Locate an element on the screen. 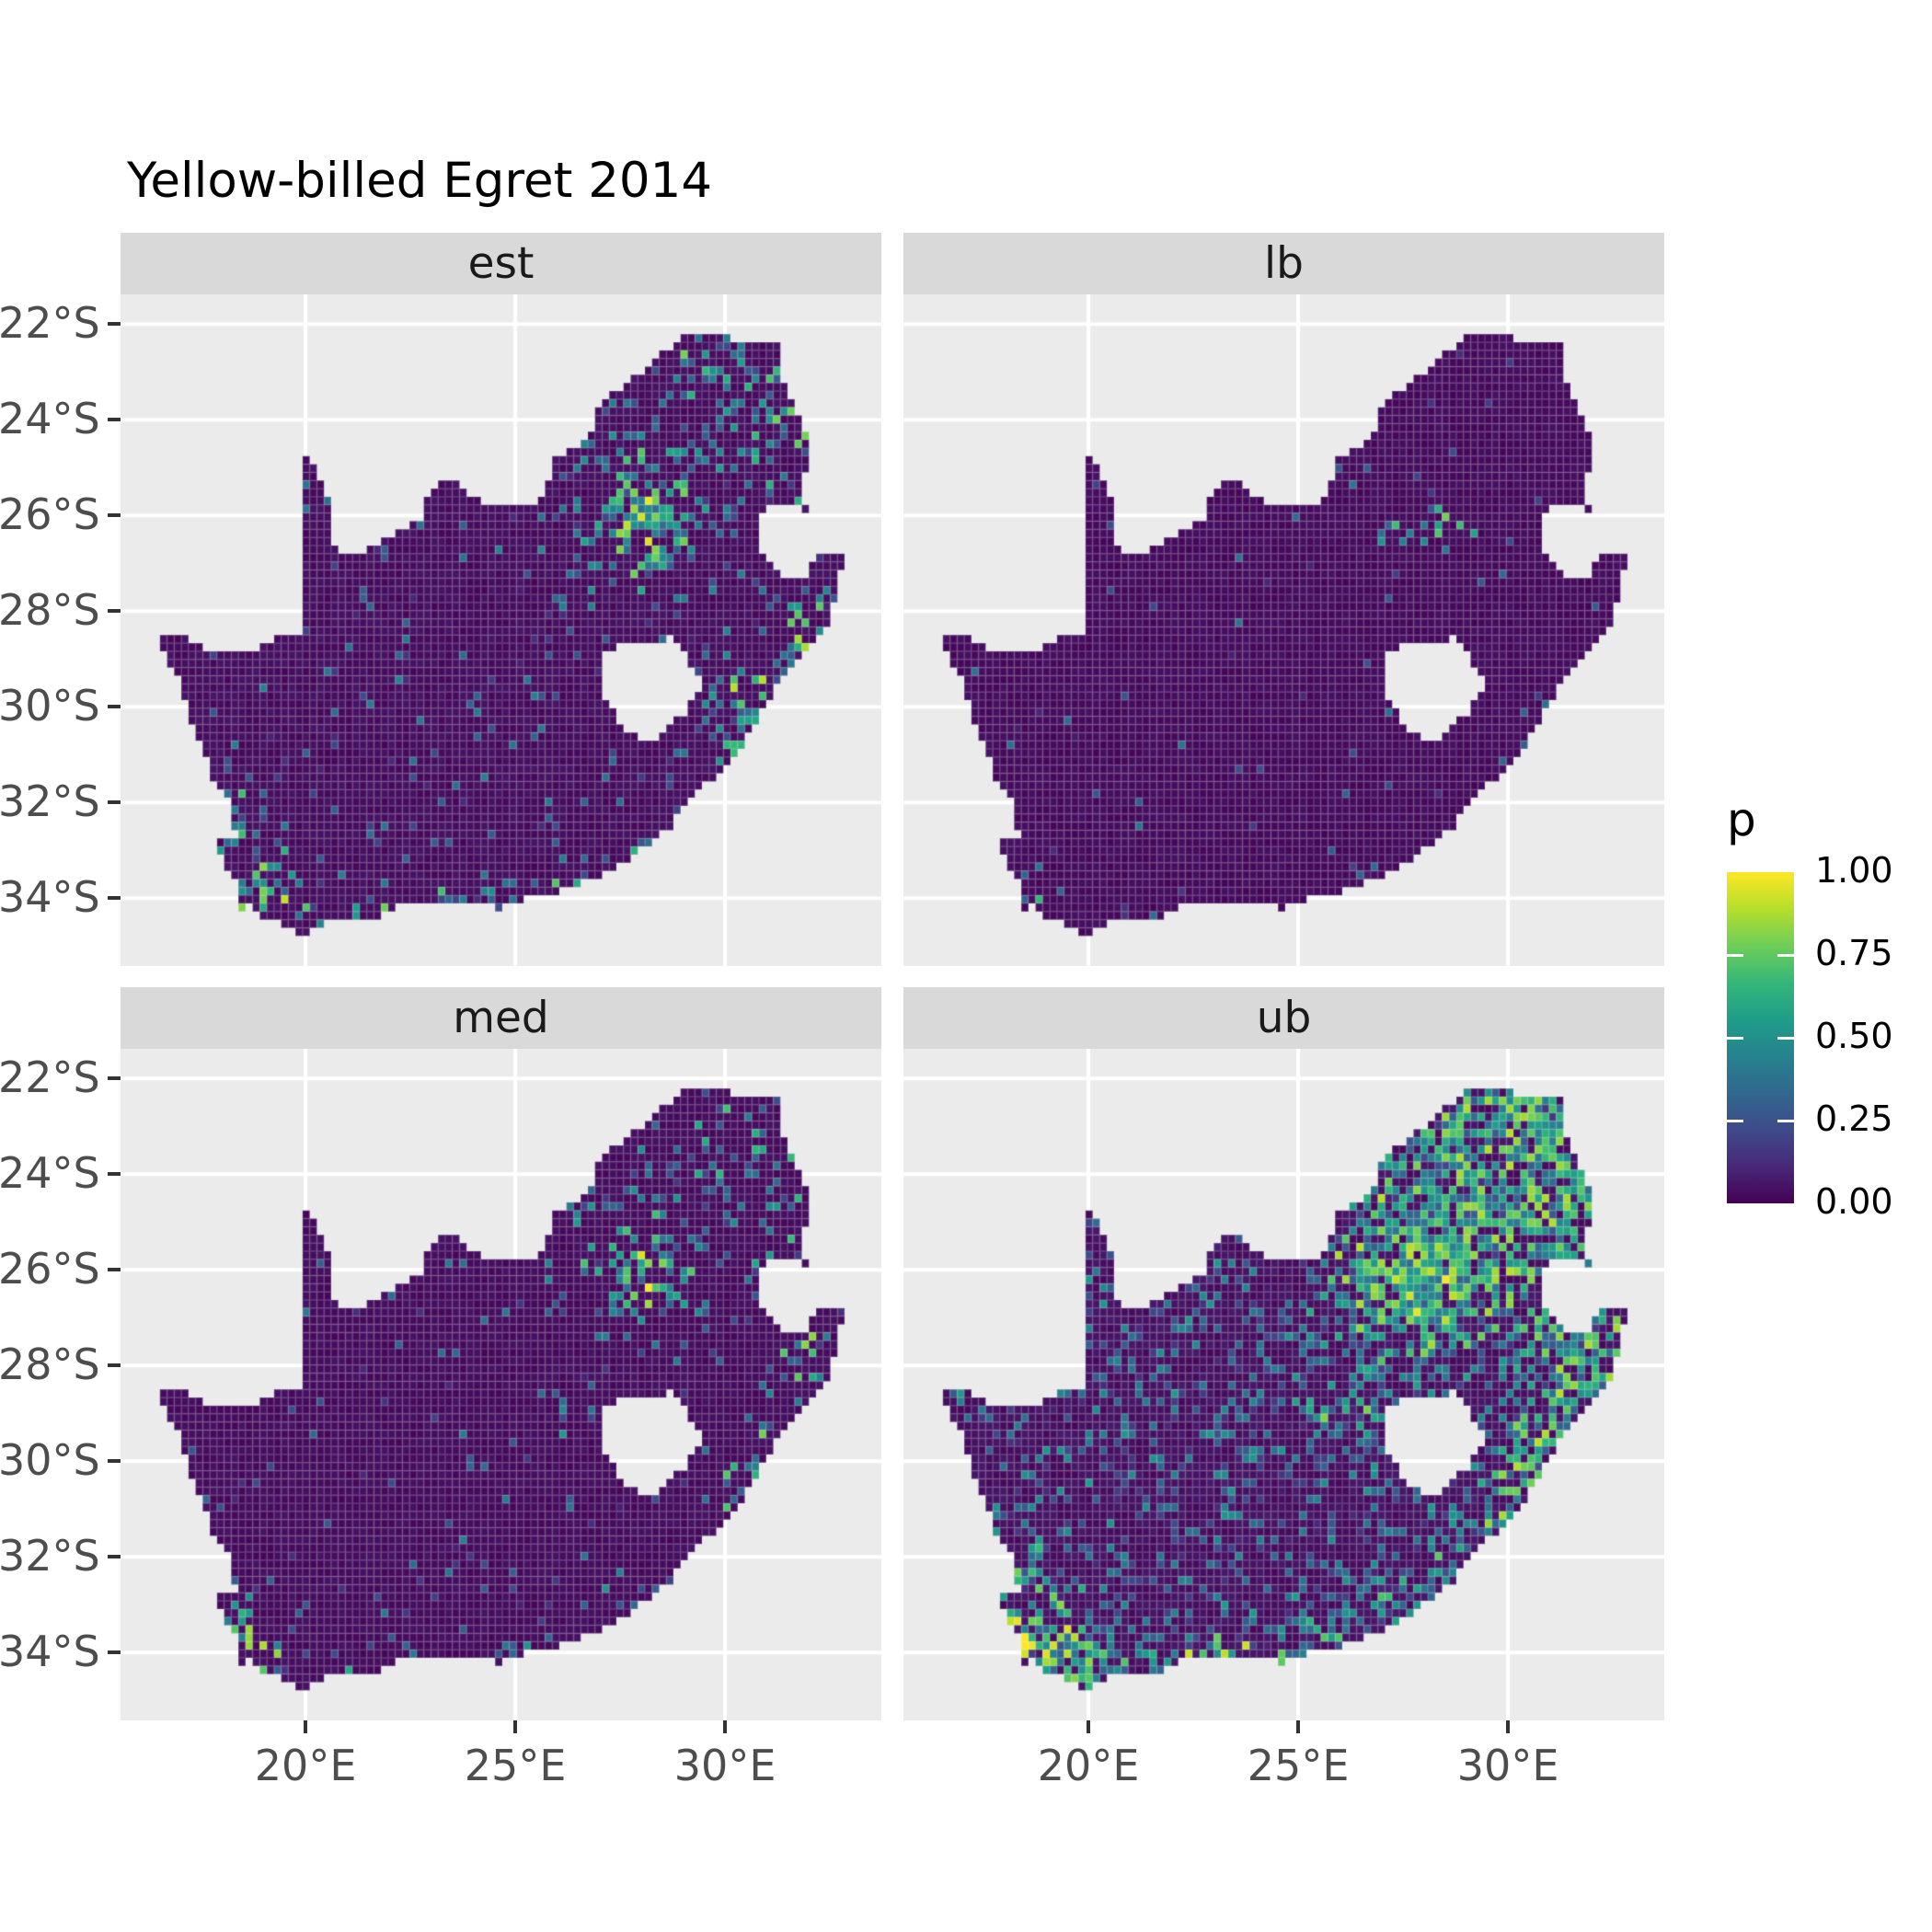  panel-lb is located at coordinates (1283, 630).